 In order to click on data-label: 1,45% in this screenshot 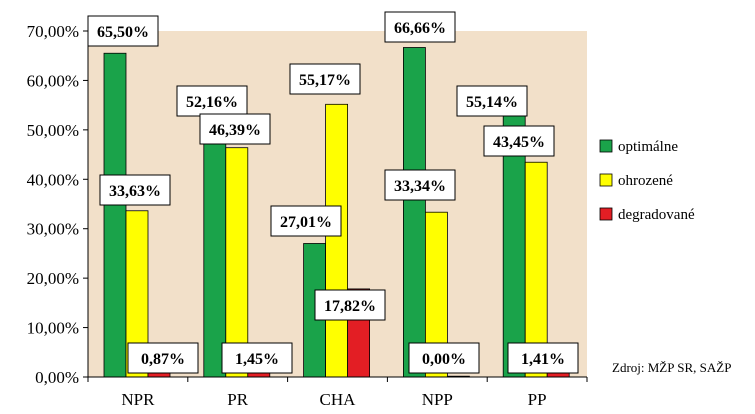, I will do `click(257, 359)`.